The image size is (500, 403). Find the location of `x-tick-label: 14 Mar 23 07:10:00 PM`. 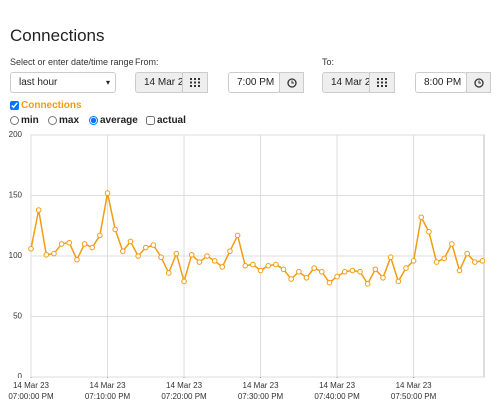

x-tick-label: 14 Mar 23 07:10:00 PM is located at coordinates (107, 391).